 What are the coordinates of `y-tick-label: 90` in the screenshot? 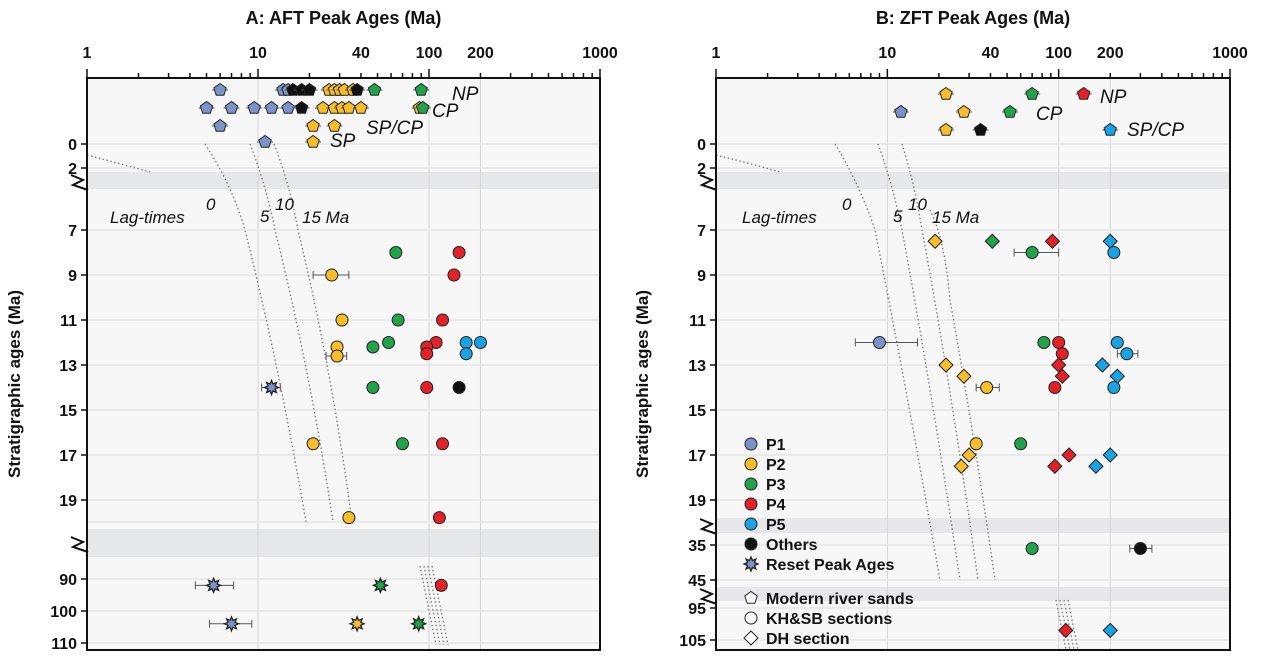 It's located at (68, 580).